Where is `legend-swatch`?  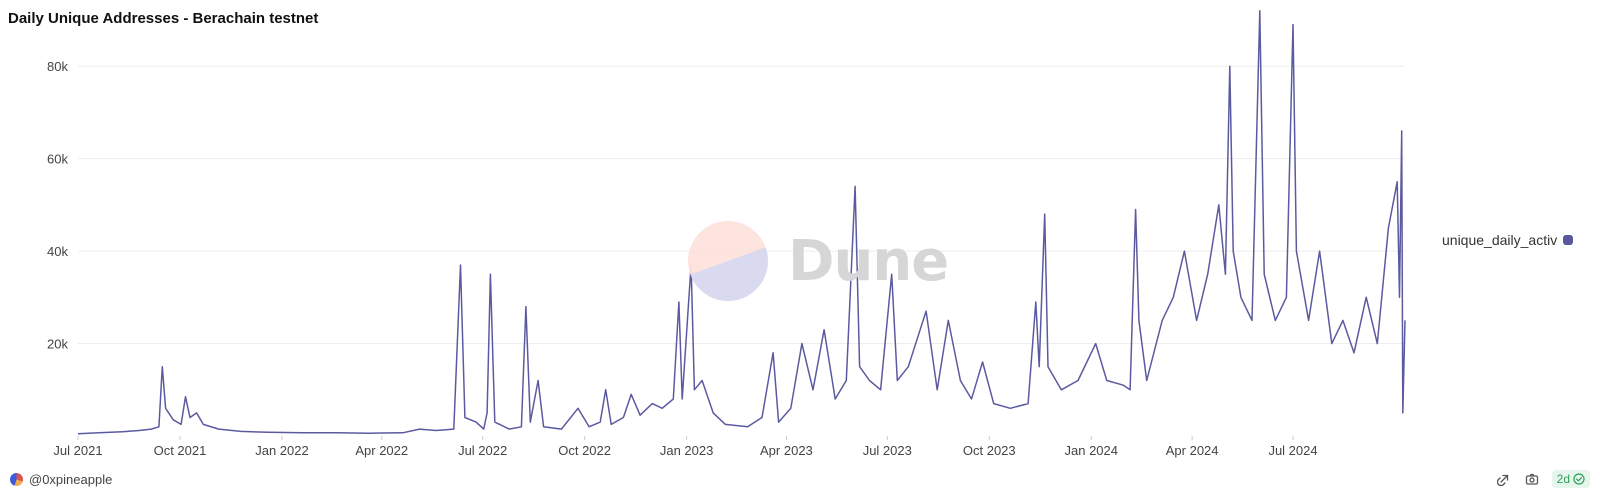 legend-swatch is located at coordinates (1568, 240).